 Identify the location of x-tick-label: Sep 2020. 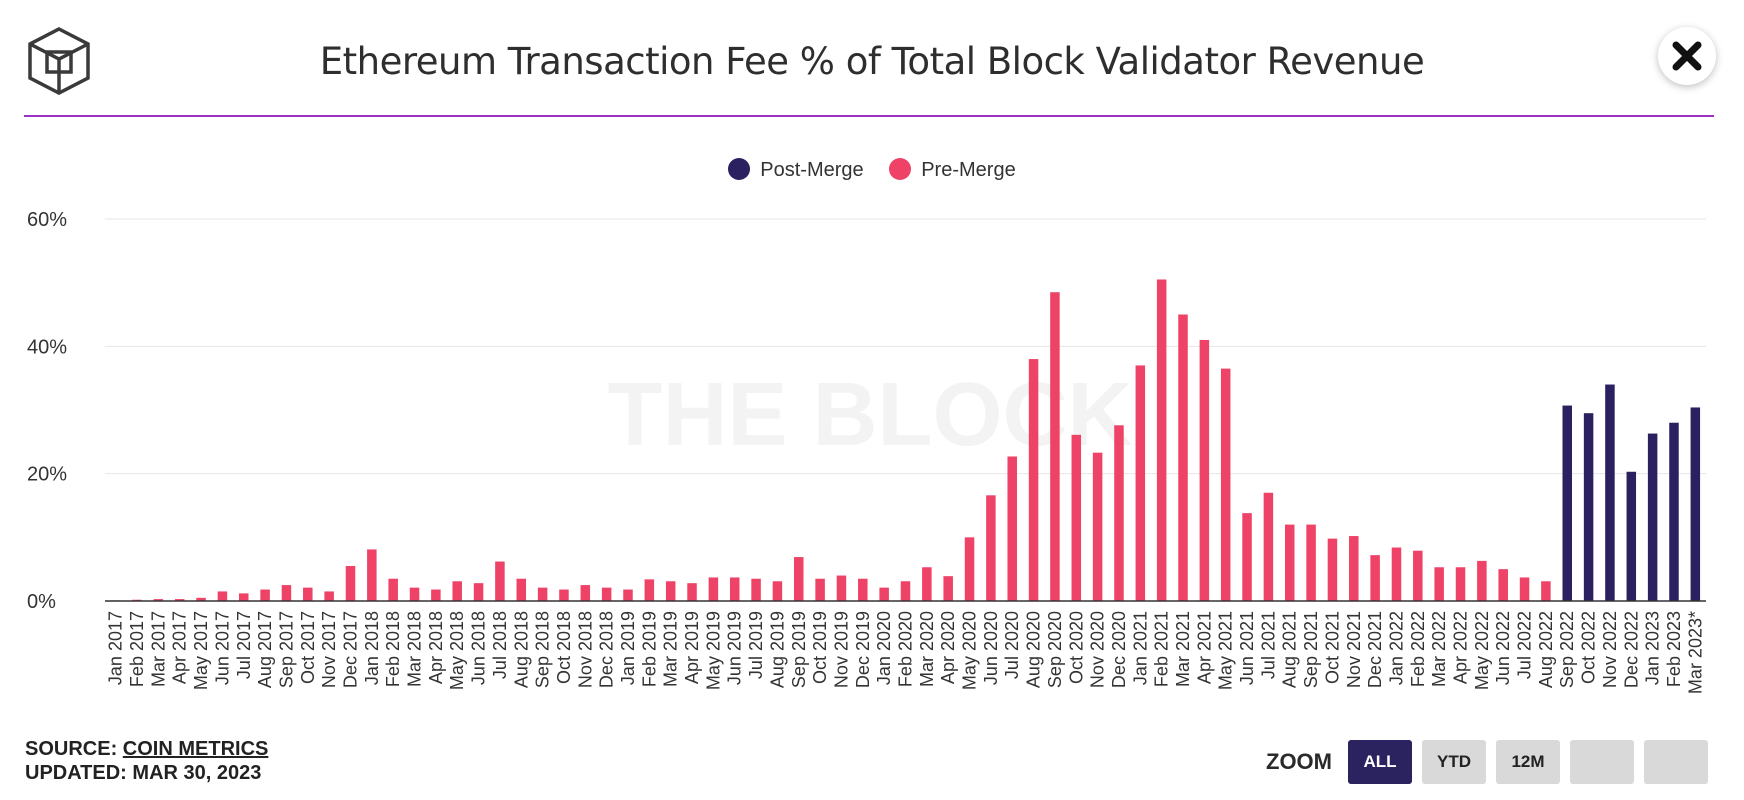
(1055, 649).